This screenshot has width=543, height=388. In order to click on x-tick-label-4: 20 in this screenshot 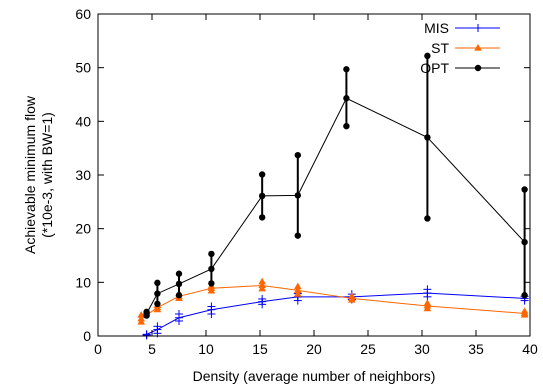, I will do `click(314, 349)`.